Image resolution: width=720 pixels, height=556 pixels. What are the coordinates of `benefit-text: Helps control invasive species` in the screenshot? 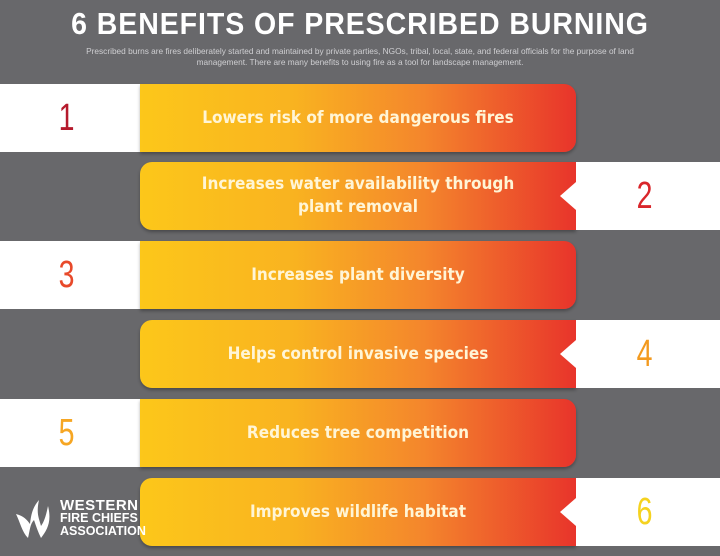 It's located at (358, 354).